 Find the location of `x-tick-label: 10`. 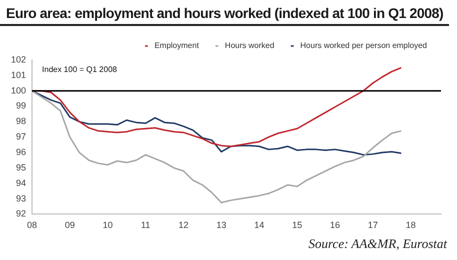

x-tick-label: 10 is located at coordinates (107, 225).